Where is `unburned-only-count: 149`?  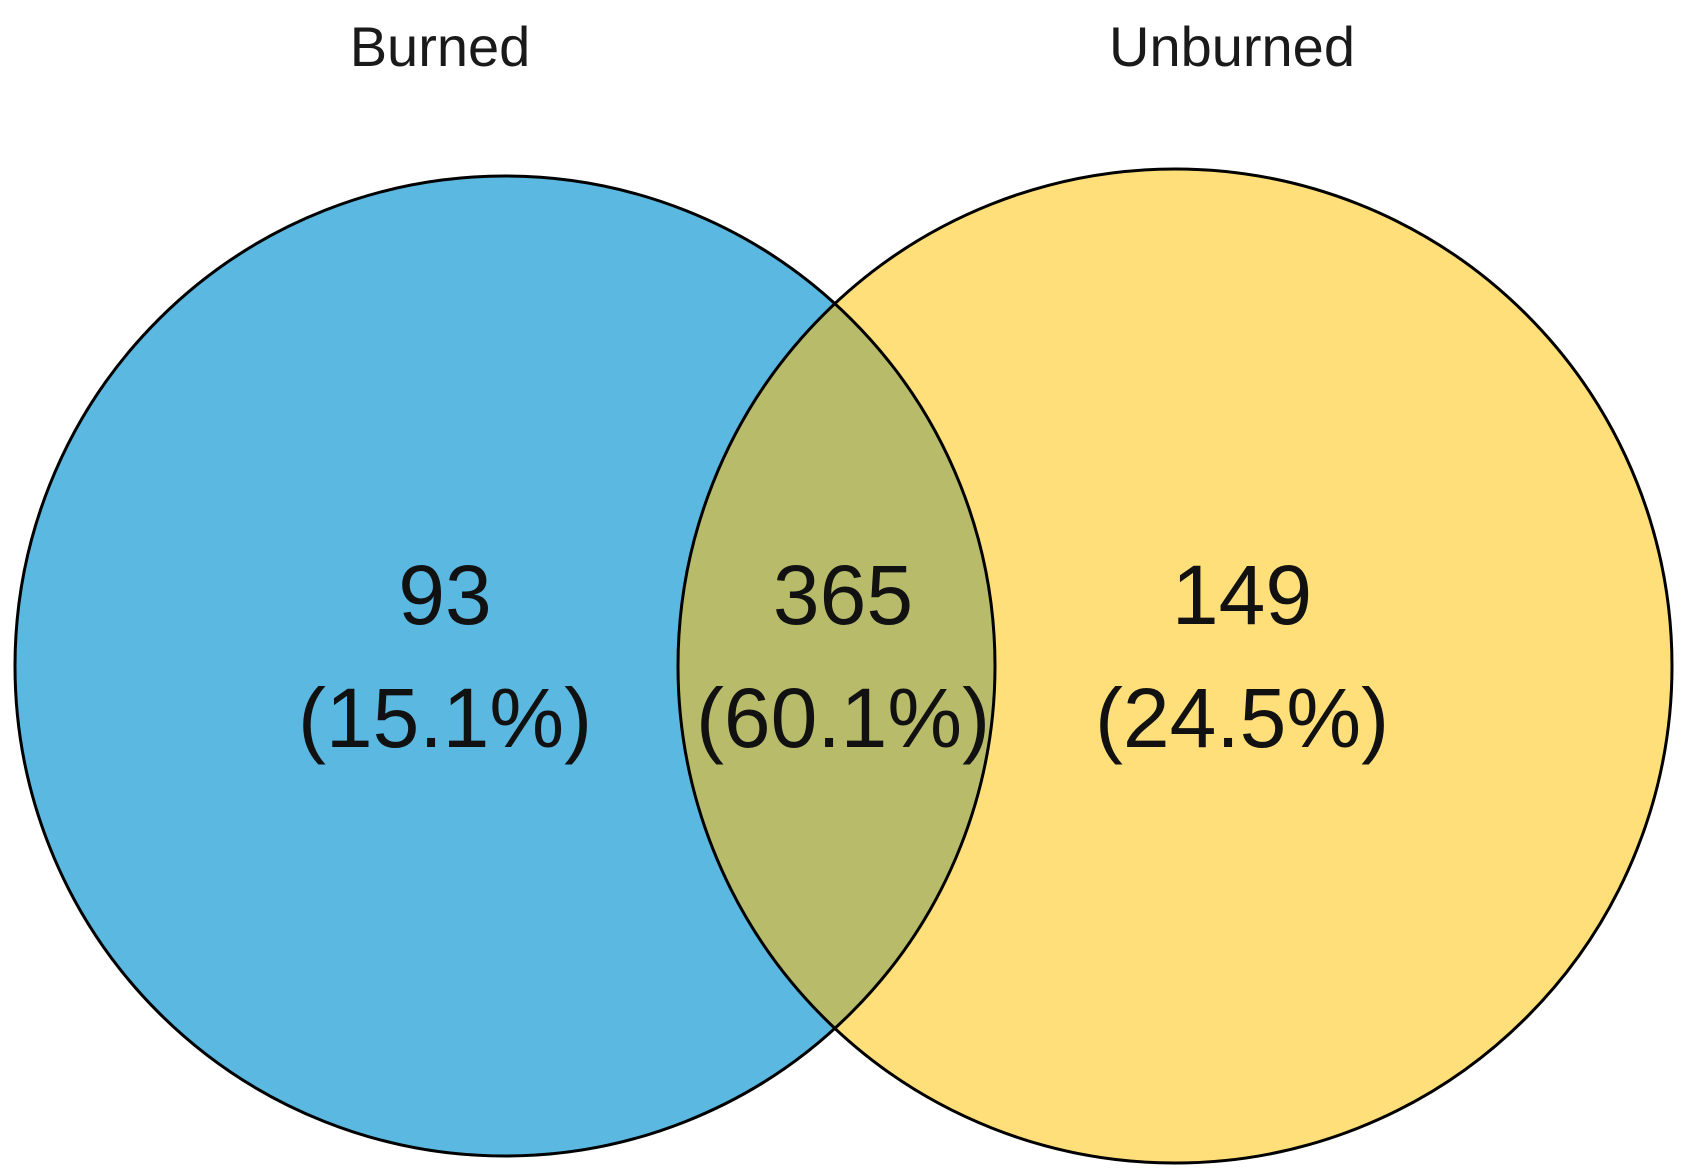 unburned-only-count: 149 is located at coordinates (1242, 595).